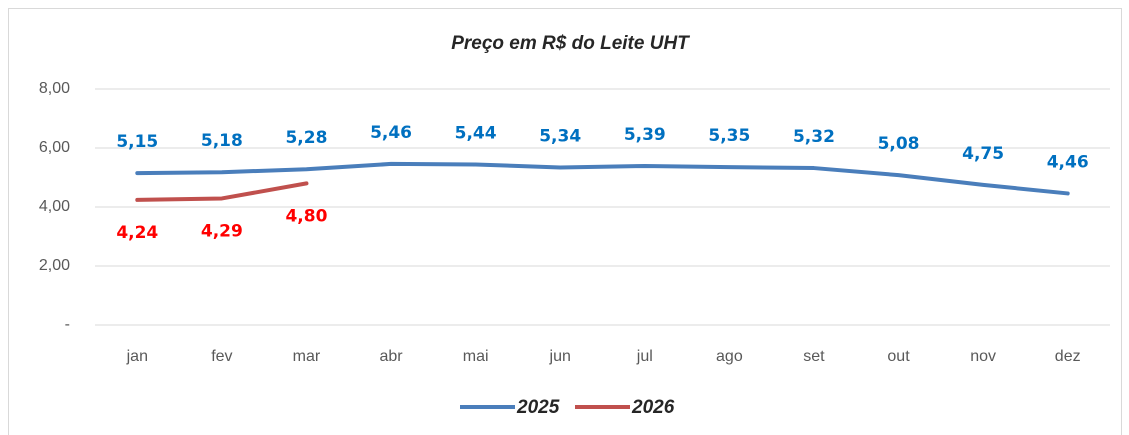 Image resolution: width=1129 pixels, height=435 pixels. Describe the element at coordinates (137, 142) in the screenshot. I see `data-label: 5,15` at that location.